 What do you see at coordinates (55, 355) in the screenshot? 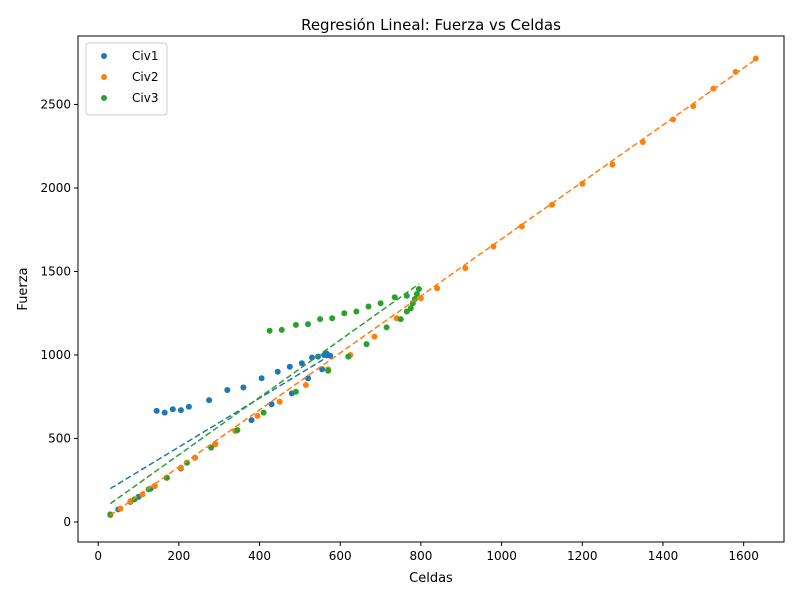
I see `y-tick-label: 1000` at bounding box center [55, 355].